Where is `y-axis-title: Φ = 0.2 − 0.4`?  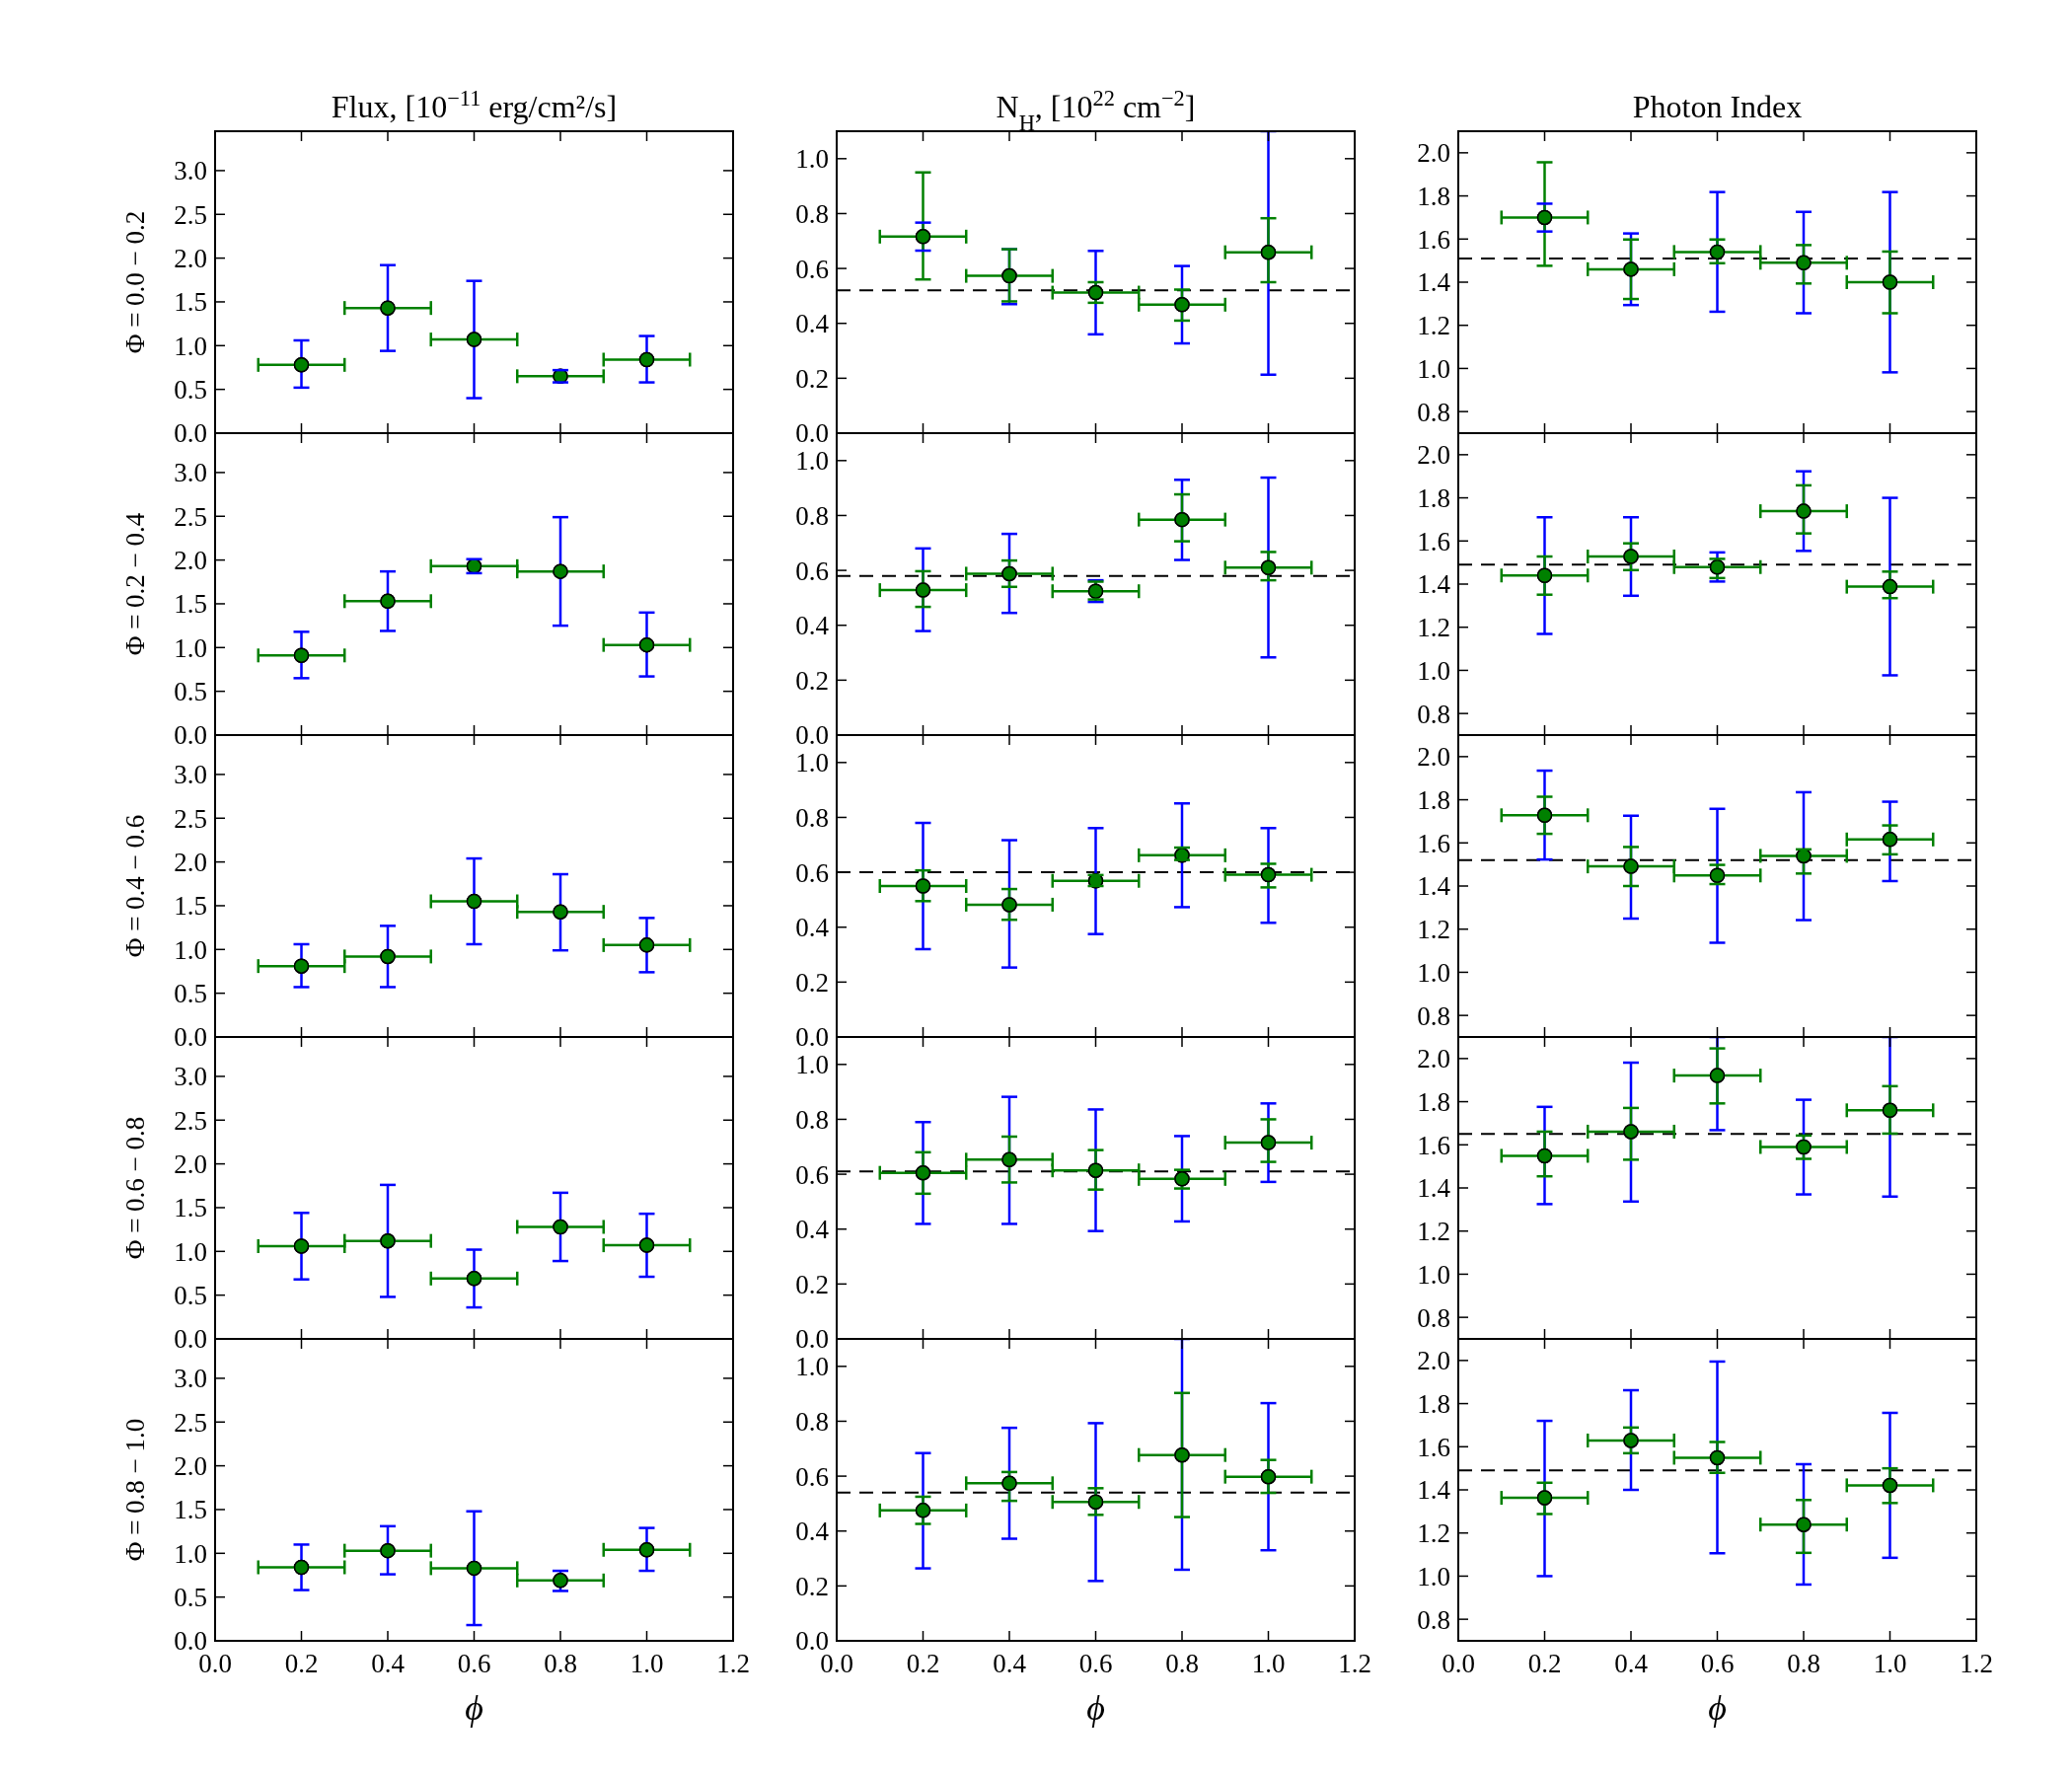
y-axis-title: Φ = 0.2 − 0.4 is located at coordinates (135, 584).